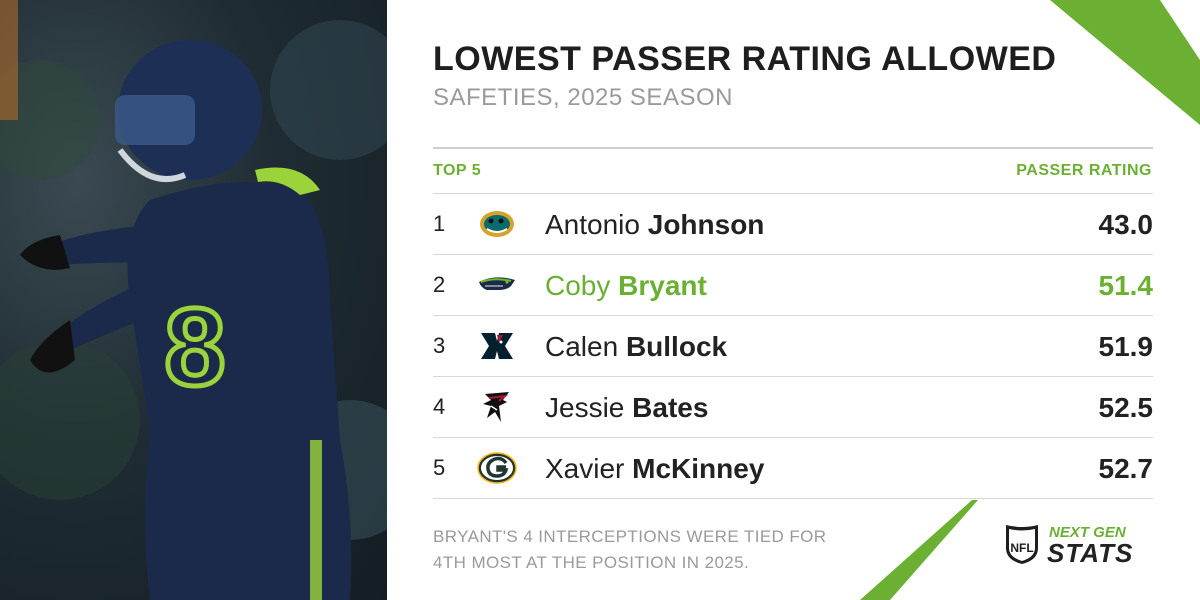  Describe the element at coordinates (497, 224) in the screenshot. I see `jaguars-logo-icon` at that location.